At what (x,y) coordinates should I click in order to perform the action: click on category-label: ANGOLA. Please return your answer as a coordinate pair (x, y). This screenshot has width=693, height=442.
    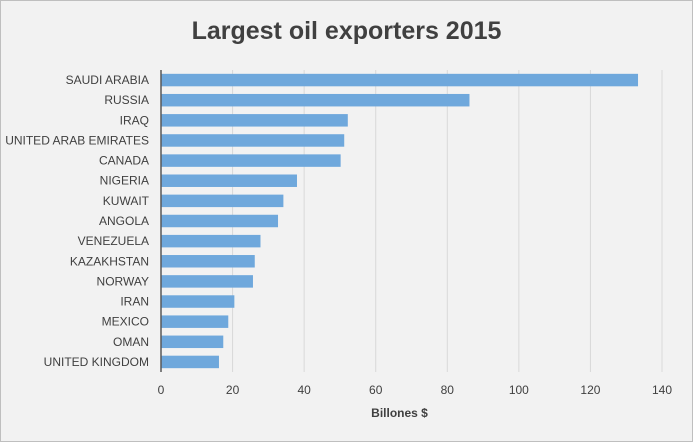
    Looking at the image, I should click on (124, 221).